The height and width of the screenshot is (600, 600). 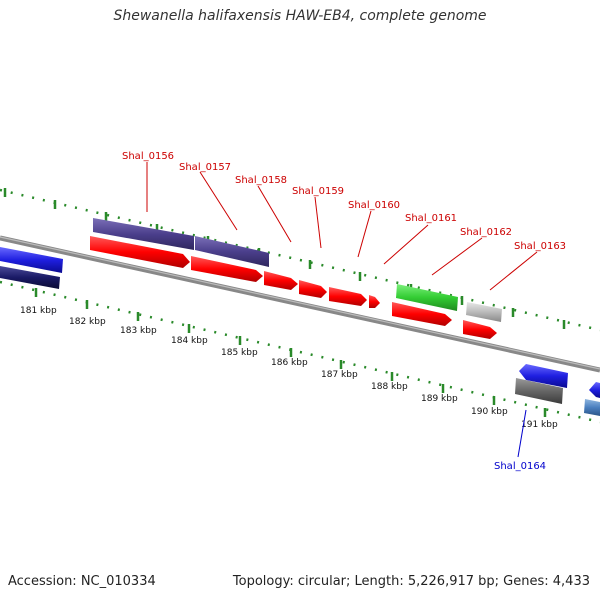 What do you see at coordinates (261, 180) in the screenshot?
I see `gene-label-shal-0158: Shal_0158` at bounding box center [261, 180].